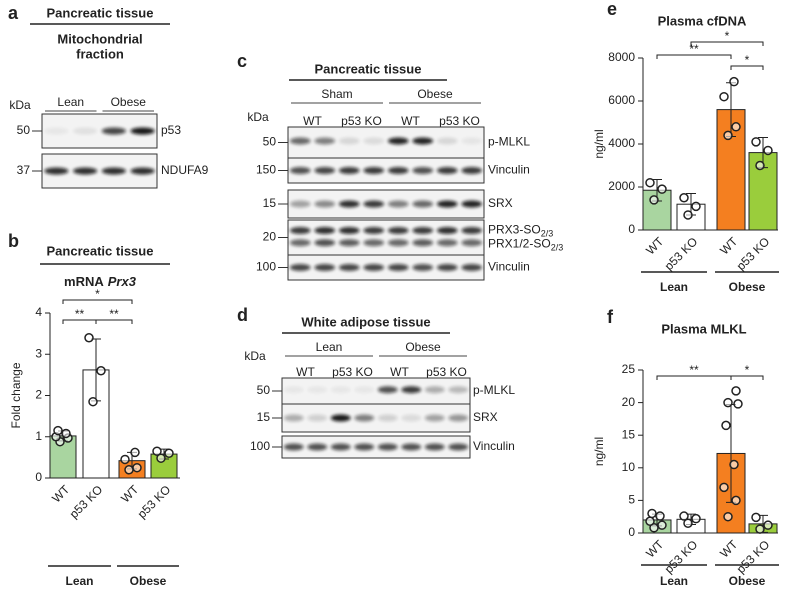  What do you see at coordinates (38, 395) in the screenshot?
I see `y-tick-label: 2` at bounding box center [38, 395].